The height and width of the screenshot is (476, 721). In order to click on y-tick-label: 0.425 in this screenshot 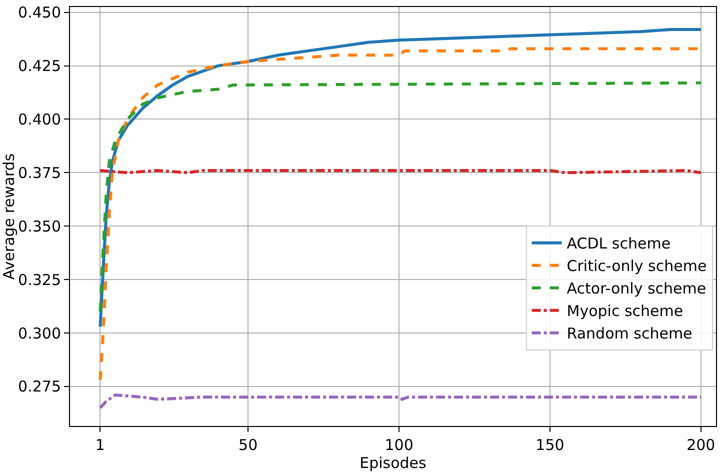, I will do `click(39, 66)`.